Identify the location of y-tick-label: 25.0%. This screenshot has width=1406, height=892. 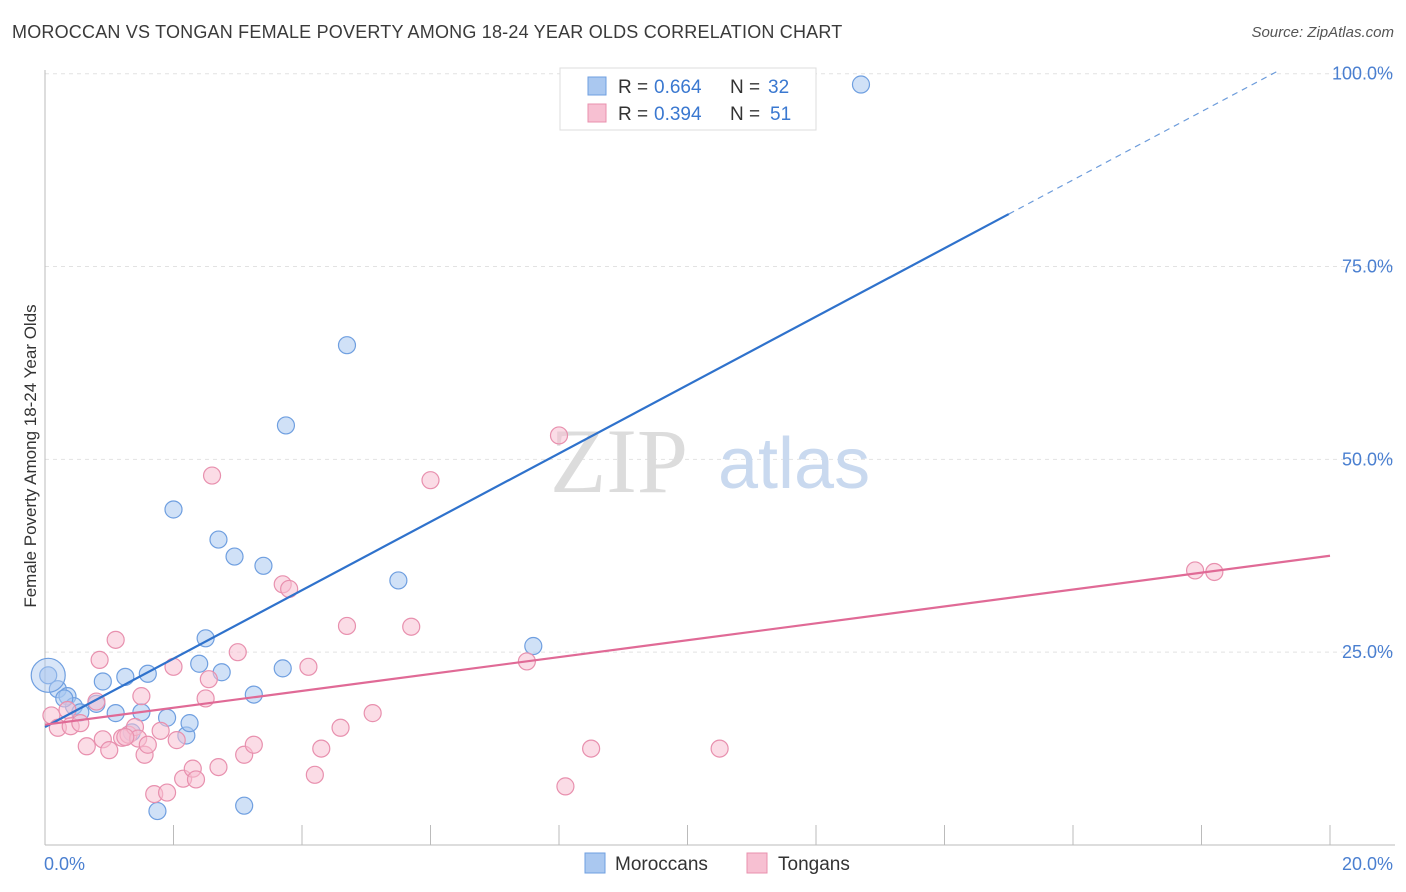
(1367, 652).